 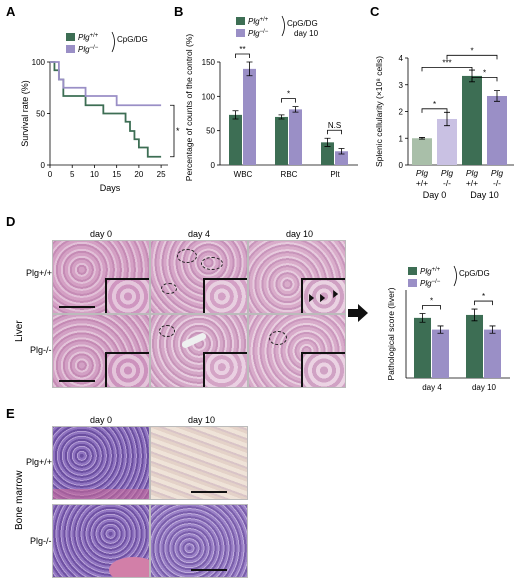 I want to click on liver-inset, so click(x=224, y=295).